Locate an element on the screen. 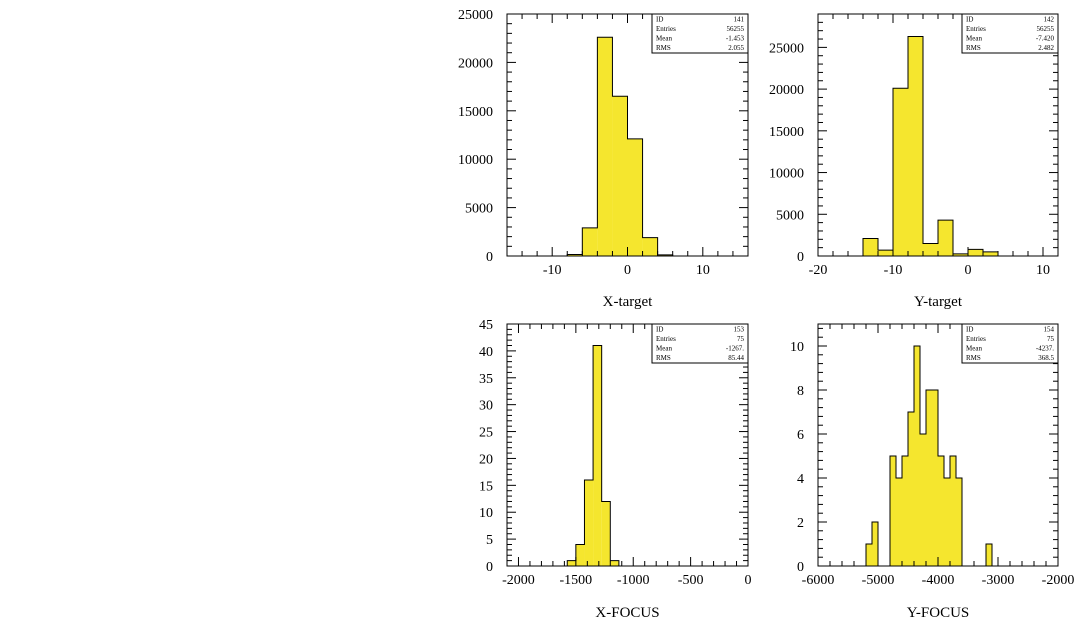  stats-value: -4237. is located at coordinates (1045, 349).